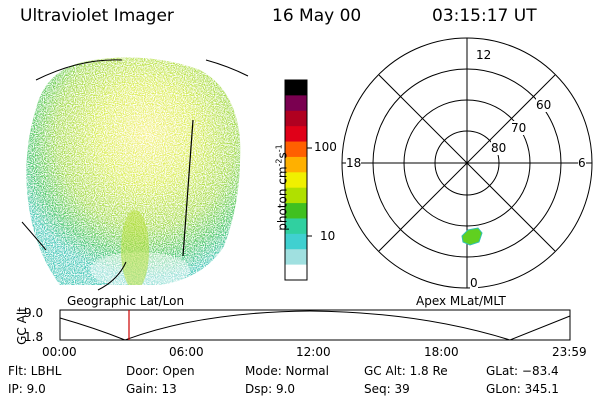  What do you see at coordinates (27, 389) in the screenshot?
I see `status-ip: IP: 9.0` at bounding box center [27, 389].